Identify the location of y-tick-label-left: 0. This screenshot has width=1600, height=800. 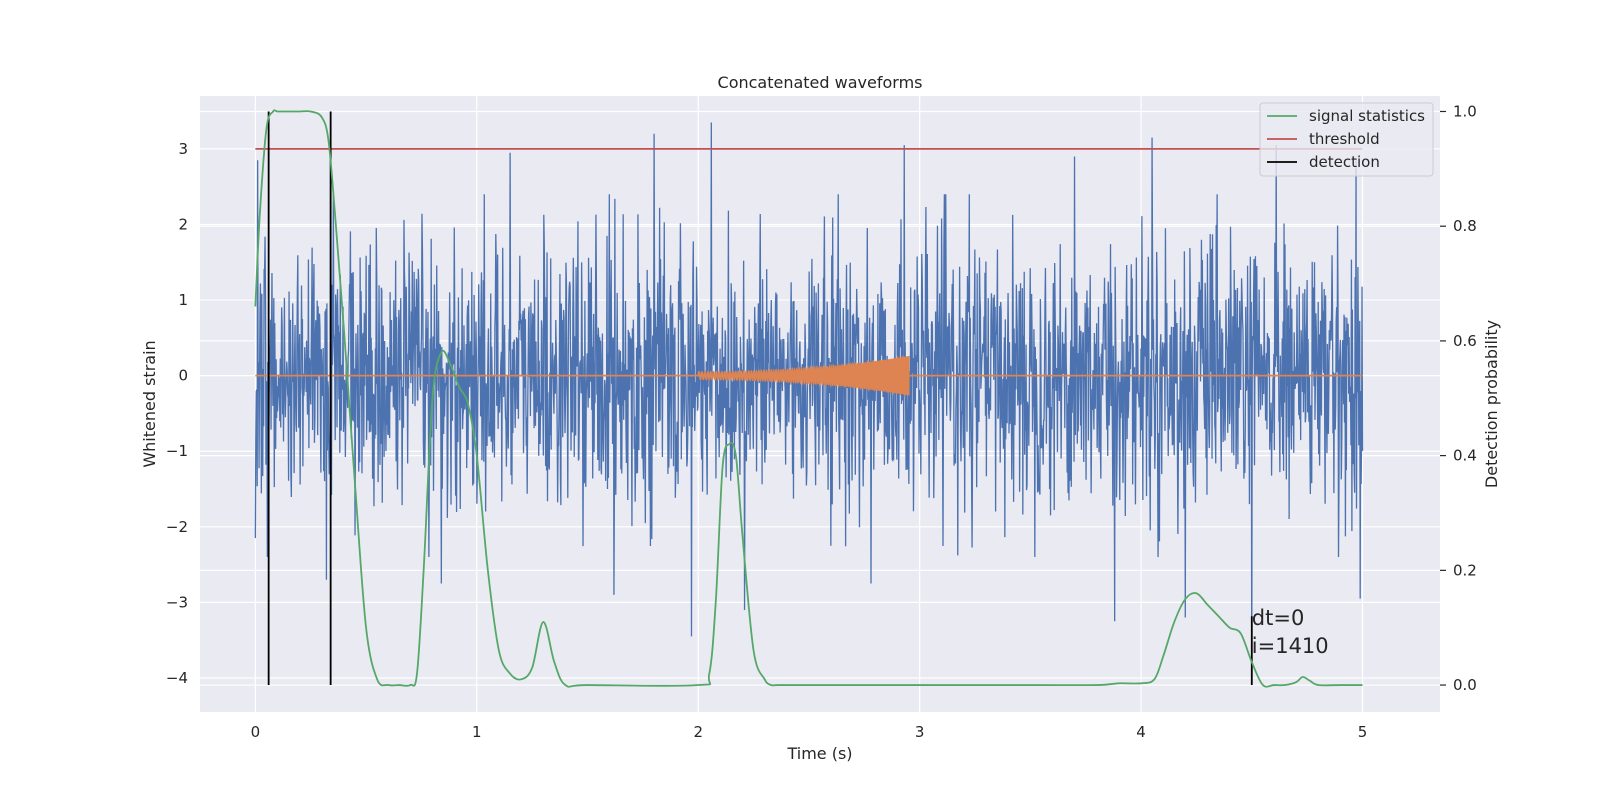
(183, 376).